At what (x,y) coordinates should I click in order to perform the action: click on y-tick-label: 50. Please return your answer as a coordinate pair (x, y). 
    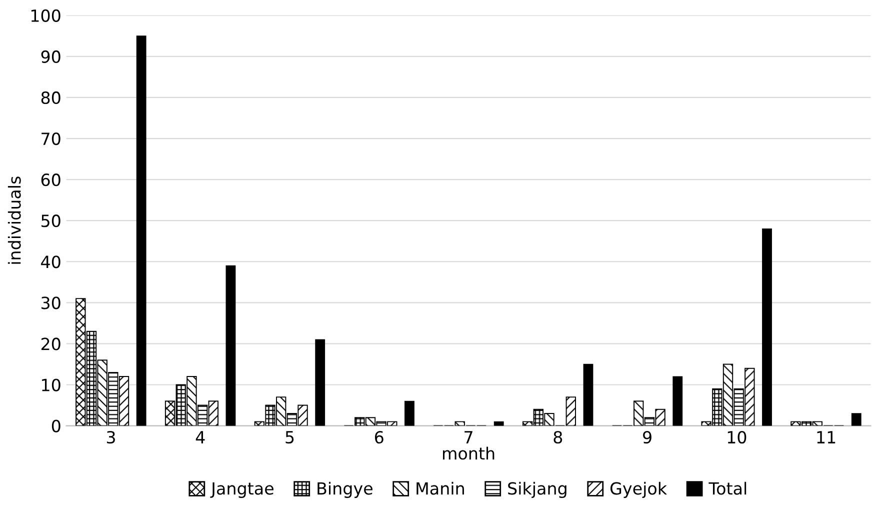
    Looking at the image, I should click on (51, 221).